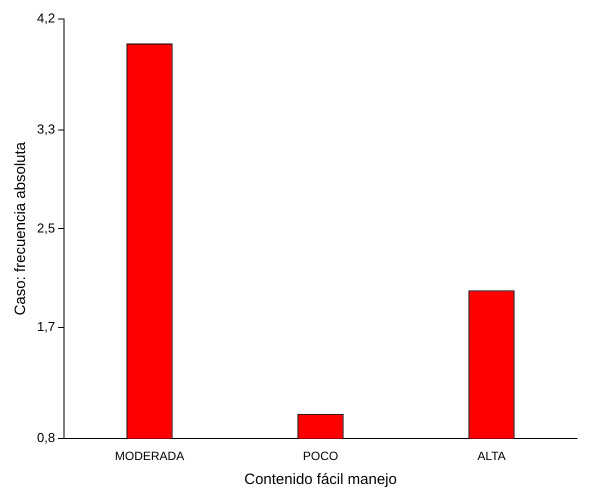 This screenshot has width=595, height=501. Describe the element at coordinates (46, 228) in the screenshot. I see `y-tick-label: 2,5` at that location.